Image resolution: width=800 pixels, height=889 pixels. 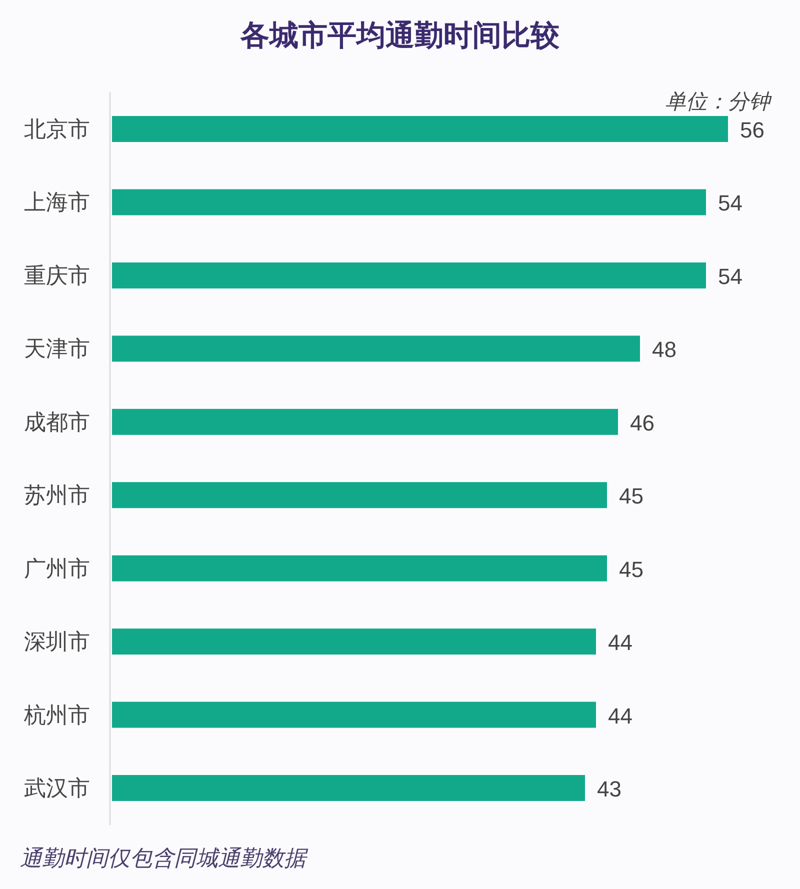 What do you see at coordinates (718, 102) in the screenshot?
I see `chart-subtitle: 单位：分钟` at bounding box center [718, 102].